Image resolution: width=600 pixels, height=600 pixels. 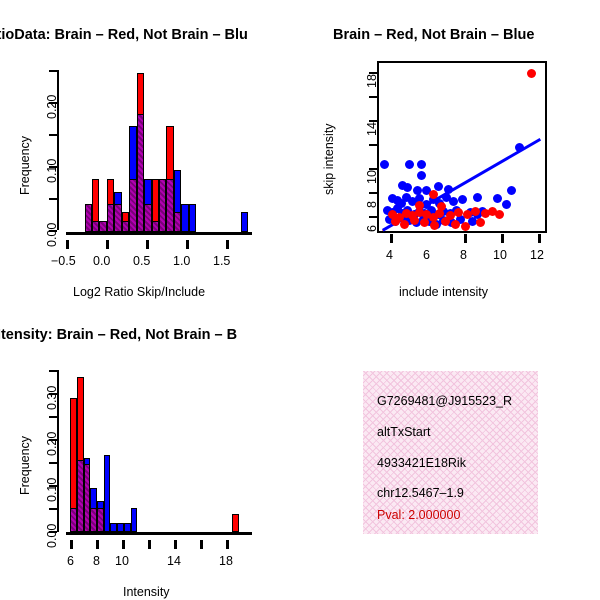 What do you see at coordinates (426, 255) in the screenshot?
I see `scatter-x-ticklabel: 6` at bounding box center [426, 255].